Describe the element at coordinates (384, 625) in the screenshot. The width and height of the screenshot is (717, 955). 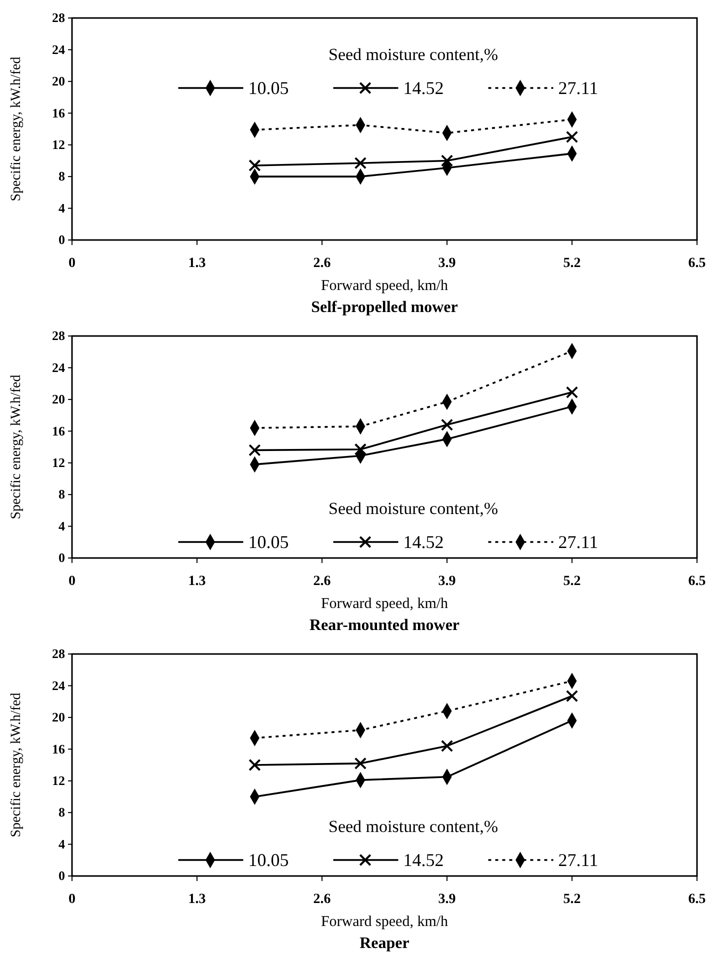
I see `text: Rear-mounted mower` at that location.